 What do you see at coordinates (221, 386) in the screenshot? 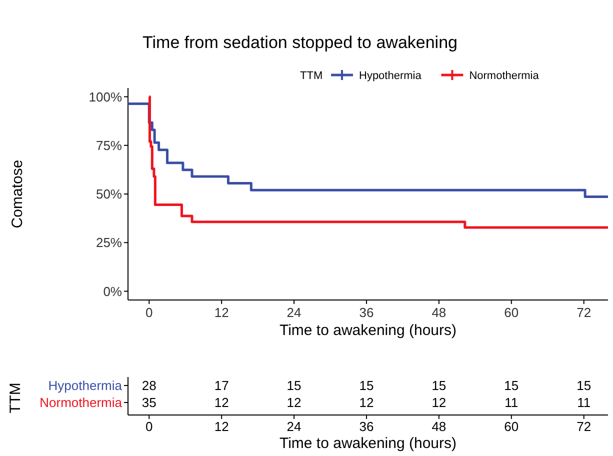
I see `data-label: 17` at bounding box center [221, 386].